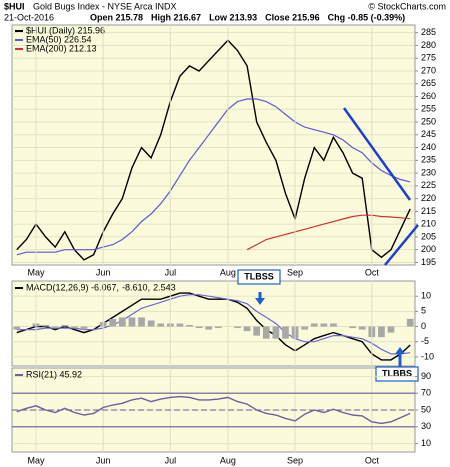 The image size is (450, 467). Describe the element at coordinates (423, 326) in the screenshot. I see `y-tick-label: 0` at that location.